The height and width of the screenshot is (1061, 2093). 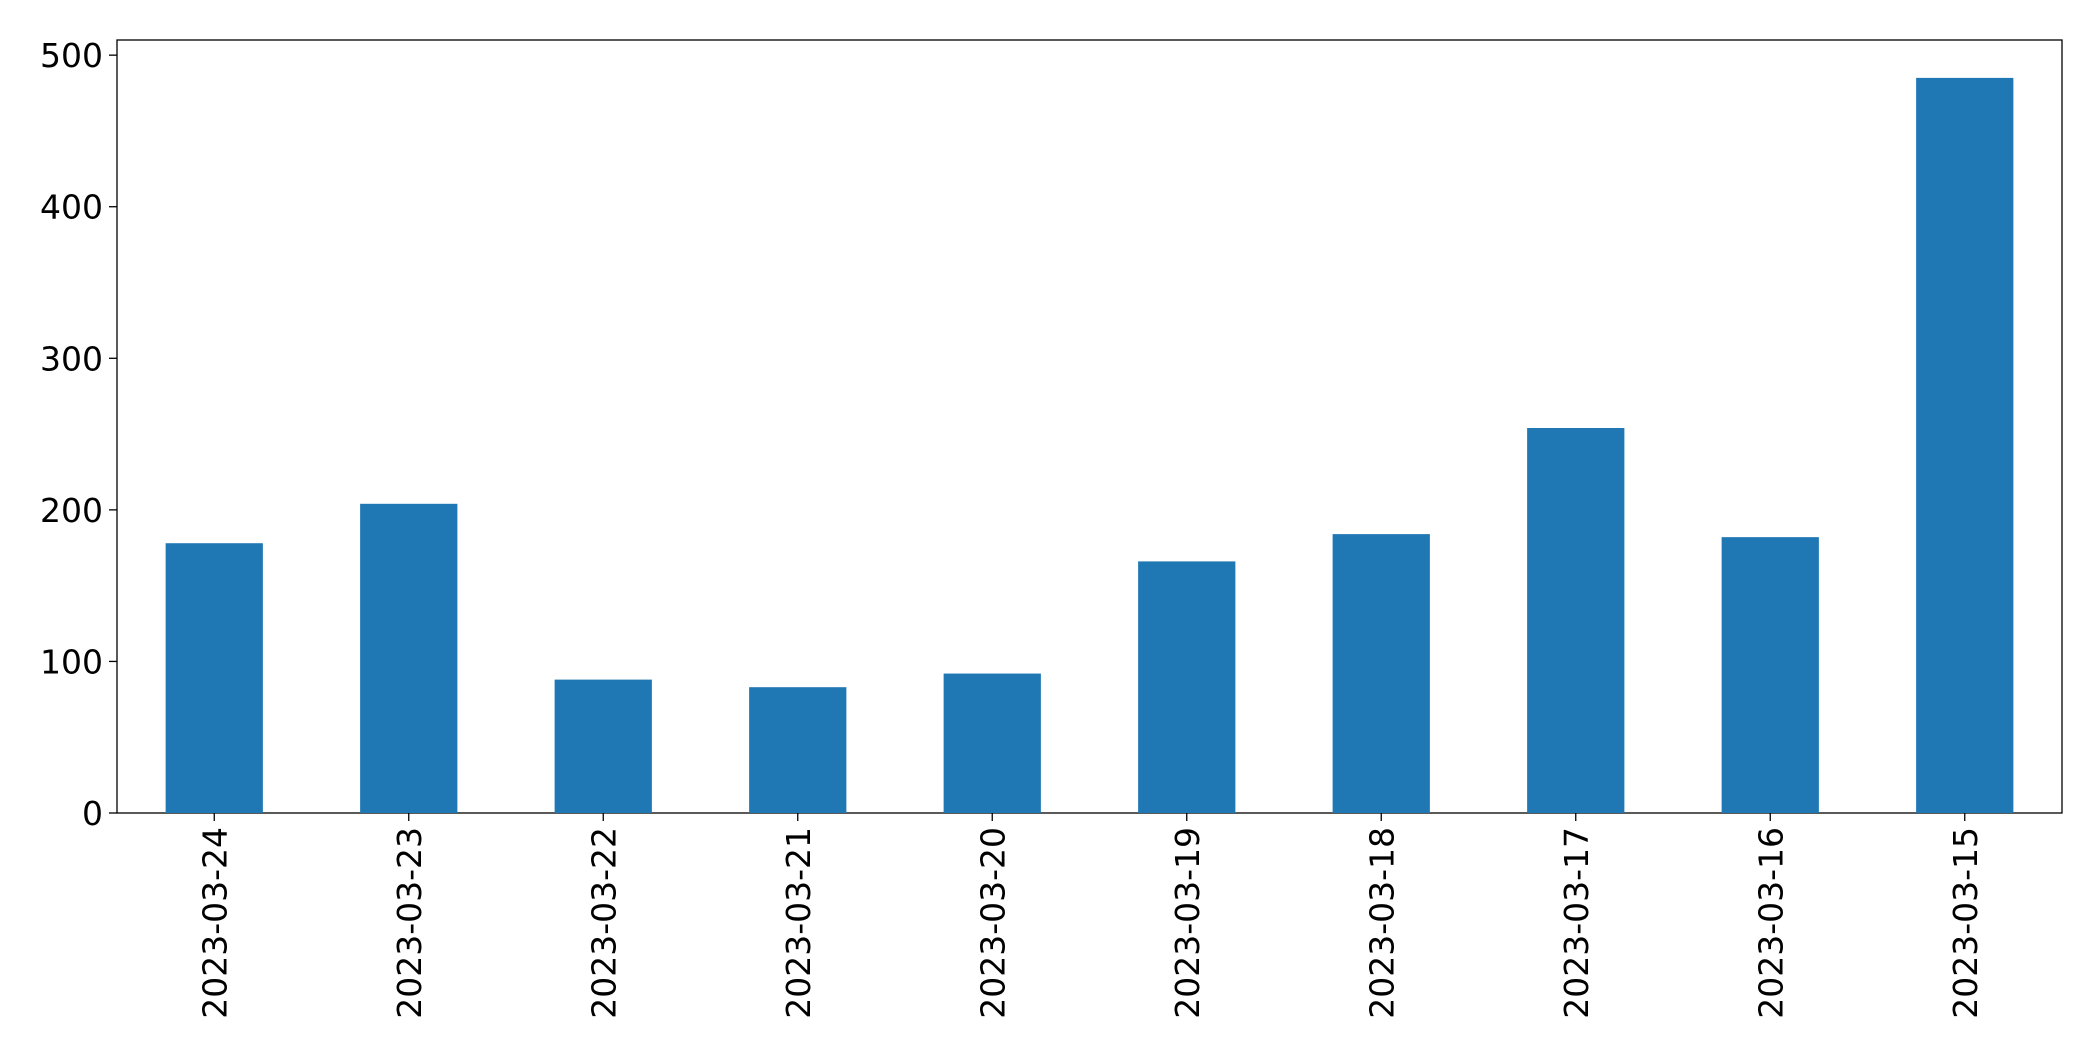 What do you see at coordinates (1381, 923) in the screenshot?
I see `x-tick-label: 2023-03-18` at bounding box center [1381, 923].